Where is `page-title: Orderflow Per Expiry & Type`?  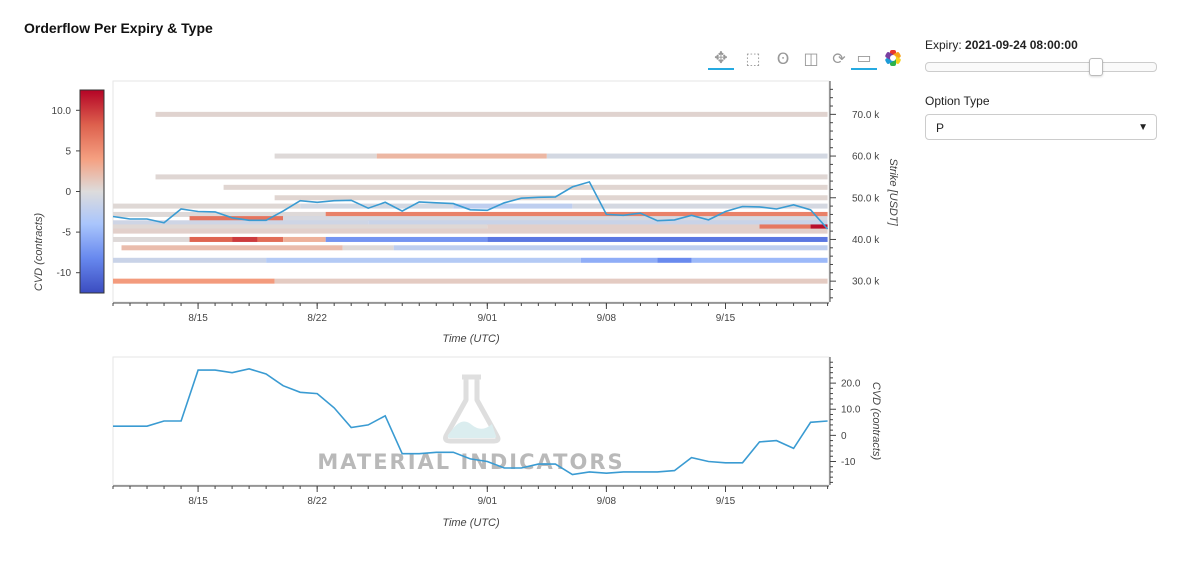 page-title: Orderflow Per Expiry & Type is located at coordinates (118, 28).